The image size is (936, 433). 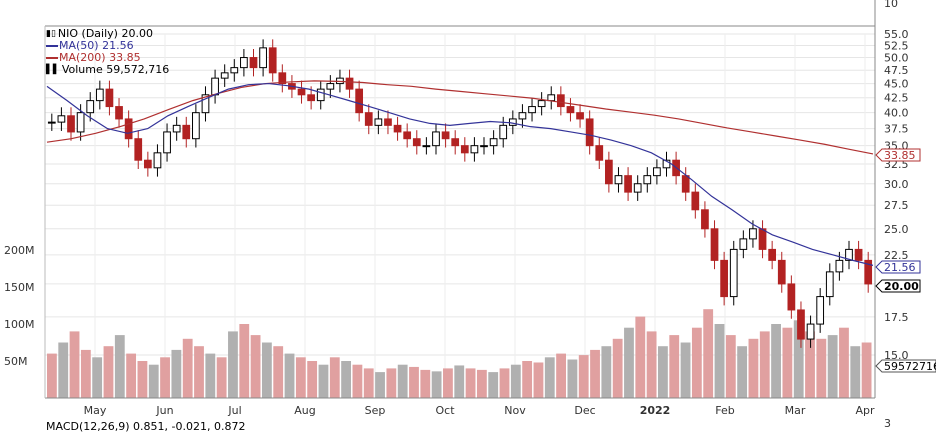 I want to click on date-tick-label: May, so click(x=95, y=410).